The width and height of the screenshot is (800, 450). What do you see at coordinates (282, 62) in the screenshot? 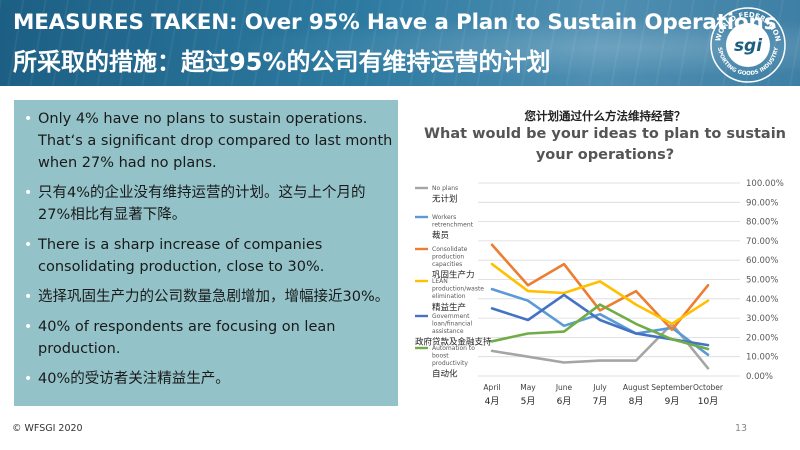
I see `slide-title-zh: 所采取的措施：超过95%的公司有维持运营的计划` at bounding box center [282, 62].